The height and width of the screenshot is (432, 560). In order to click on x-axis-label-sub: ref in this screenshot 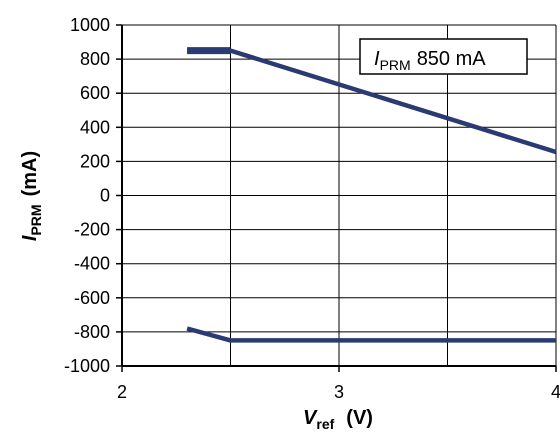, I will do `click(325, 424)`.